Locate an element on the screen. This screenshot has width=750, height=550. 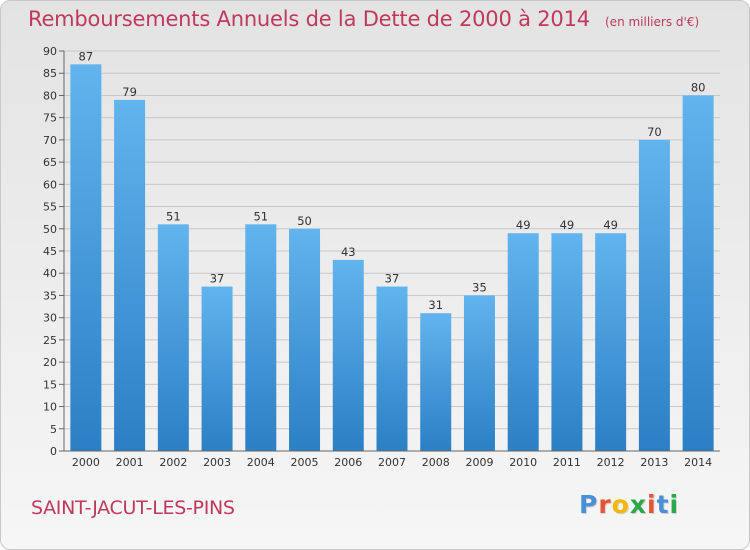
y-tick-label: 55 is located at coordinates (50, 207).